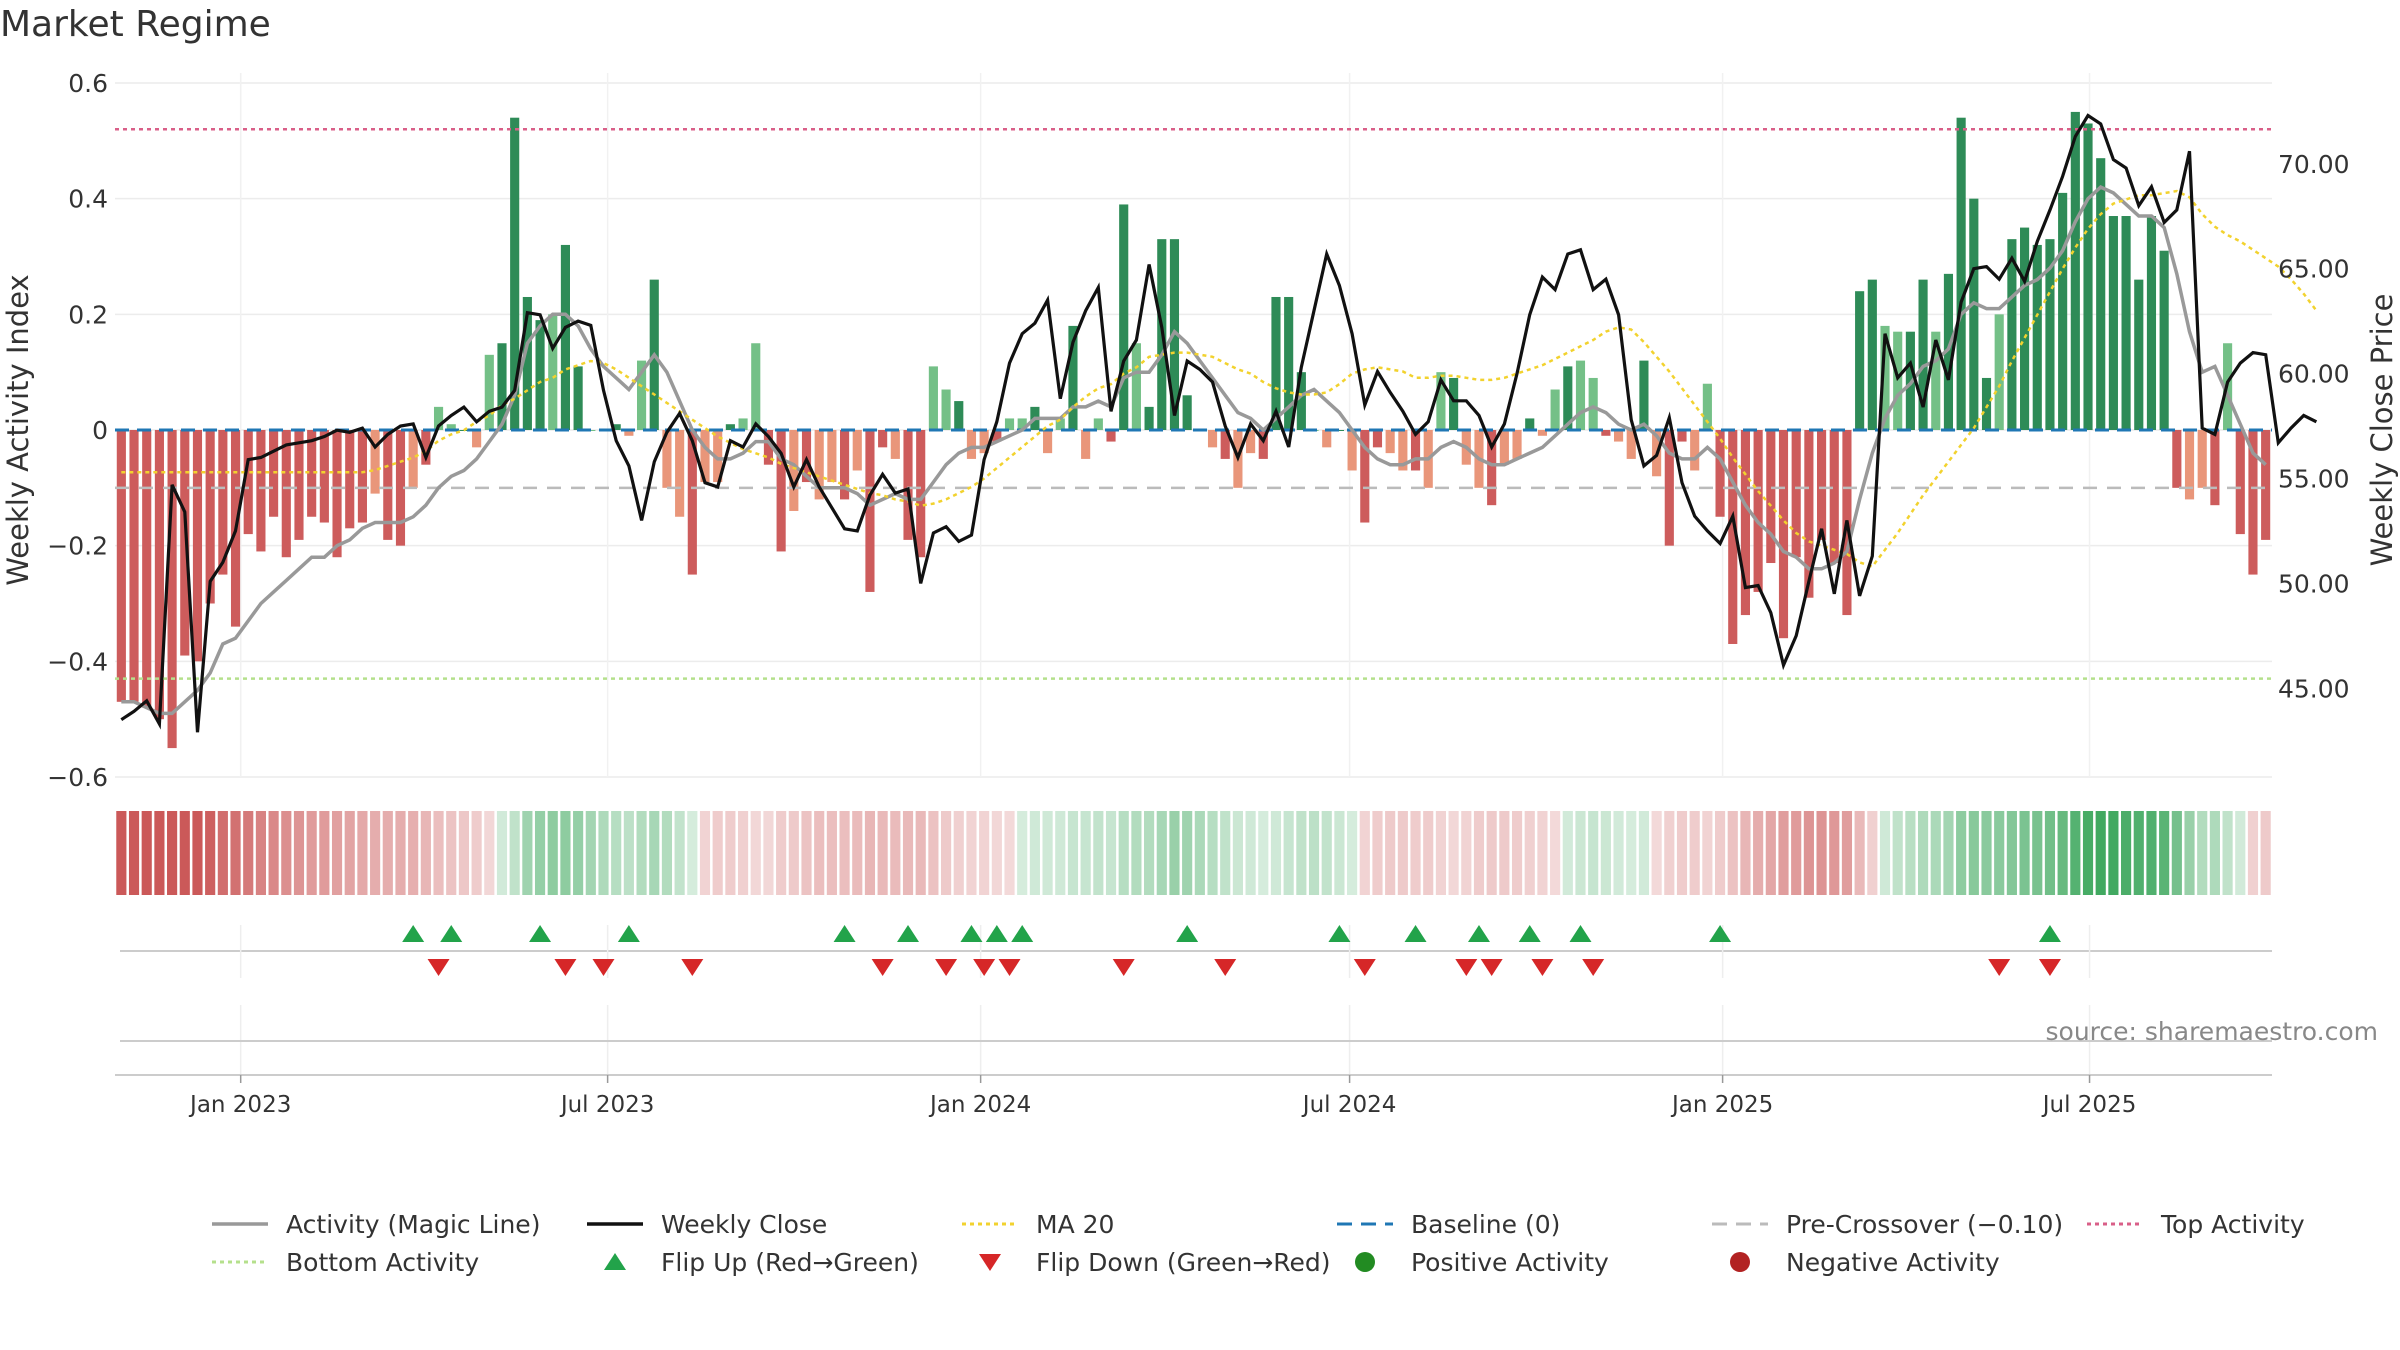 Image resolution: width=2400 pixels, height=1350 pixels. What do you see at coordinates (1721, 1105) in the screenshot?
I see `x-tick-label: Jan 2025` at bounding box center [1721, 1105].